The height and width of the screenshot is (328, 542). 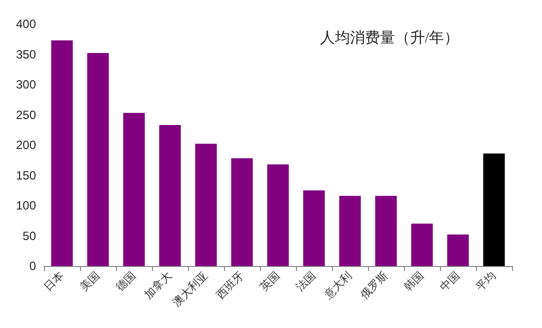 I want to click on x-tick-label: 俄罗斯, so click(x=374, y=285).